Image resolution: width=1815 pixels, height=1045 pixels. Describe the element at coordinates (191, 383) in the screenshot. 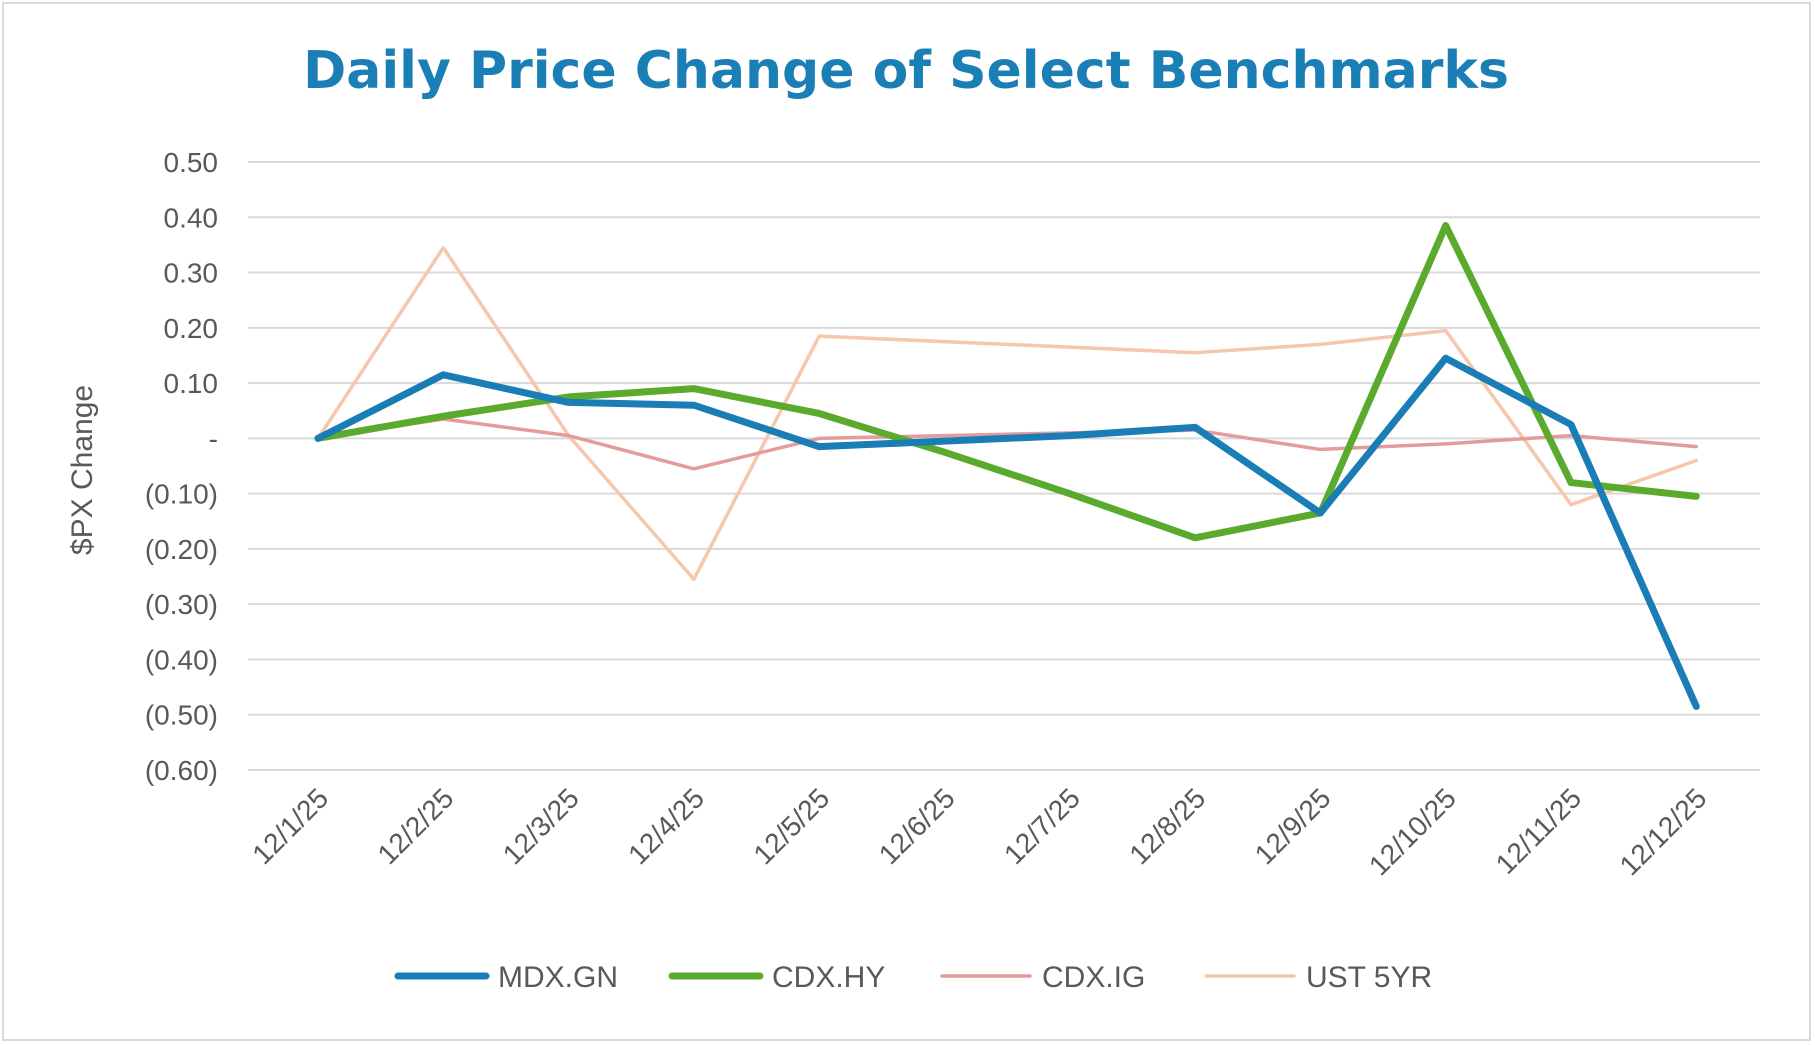

I see `y-tick-label: 0.10` at that location.